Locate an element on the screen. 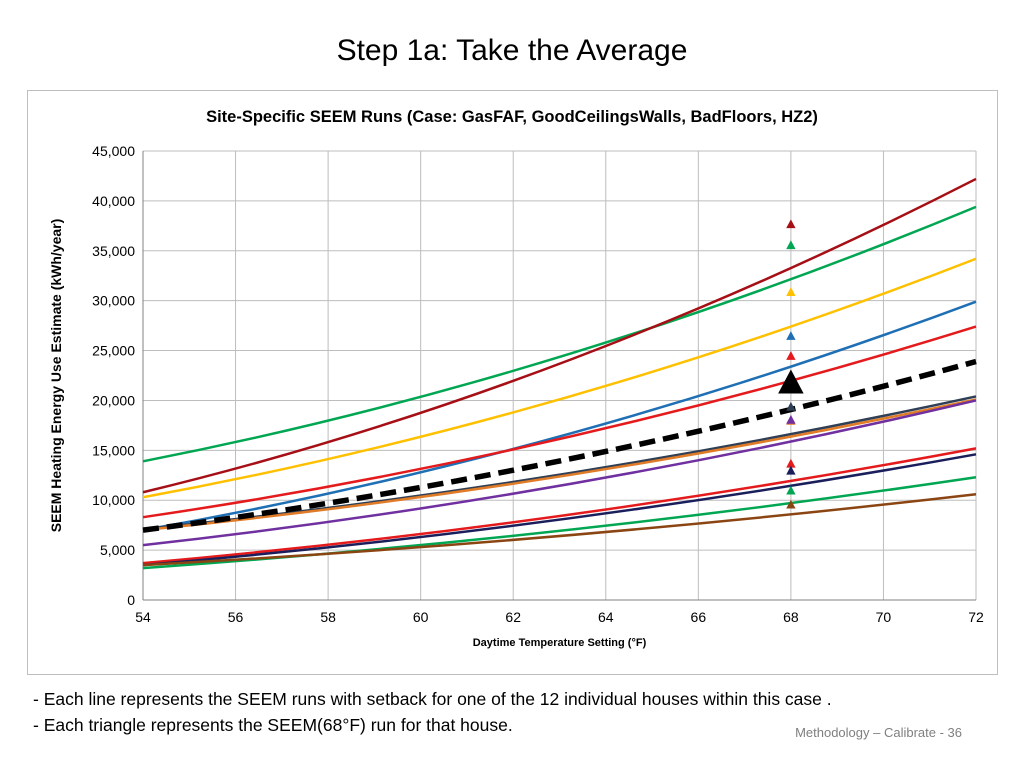 This screenshot has width=1024, height=768. x-tick-label: 64 is located at coordinates (606, 617).